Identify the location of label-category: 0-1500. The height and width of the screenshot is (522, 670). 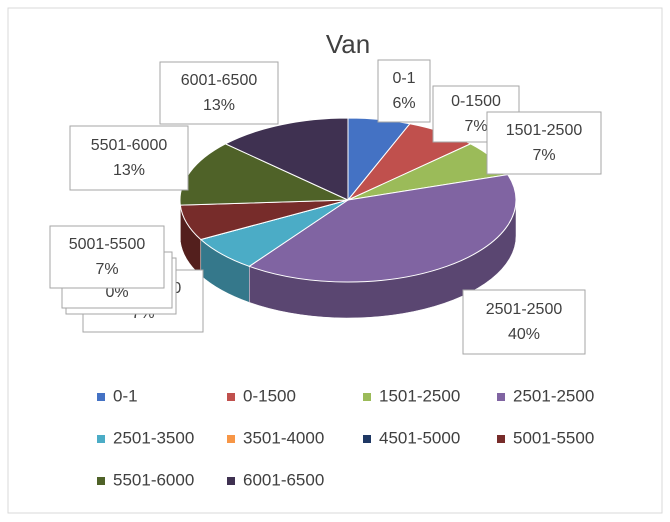
(476, 101).